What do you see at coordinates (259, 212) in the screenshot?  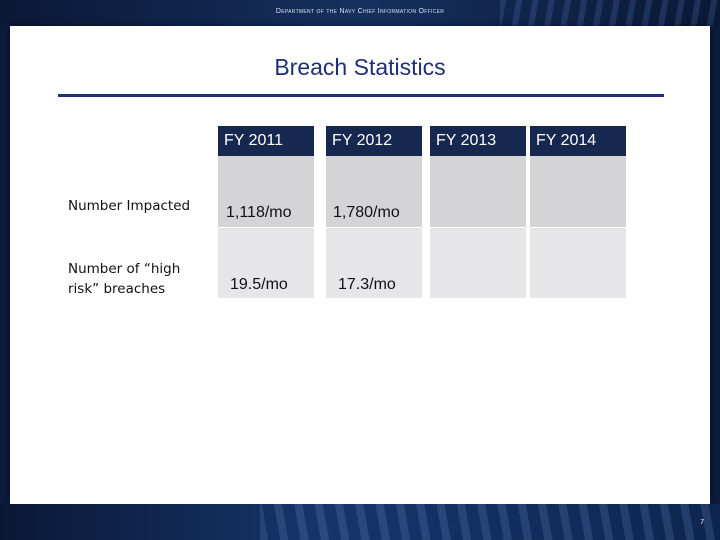 I see `value-impacted-fy2011: 1,118/mo` at bounding box center [259, 212].